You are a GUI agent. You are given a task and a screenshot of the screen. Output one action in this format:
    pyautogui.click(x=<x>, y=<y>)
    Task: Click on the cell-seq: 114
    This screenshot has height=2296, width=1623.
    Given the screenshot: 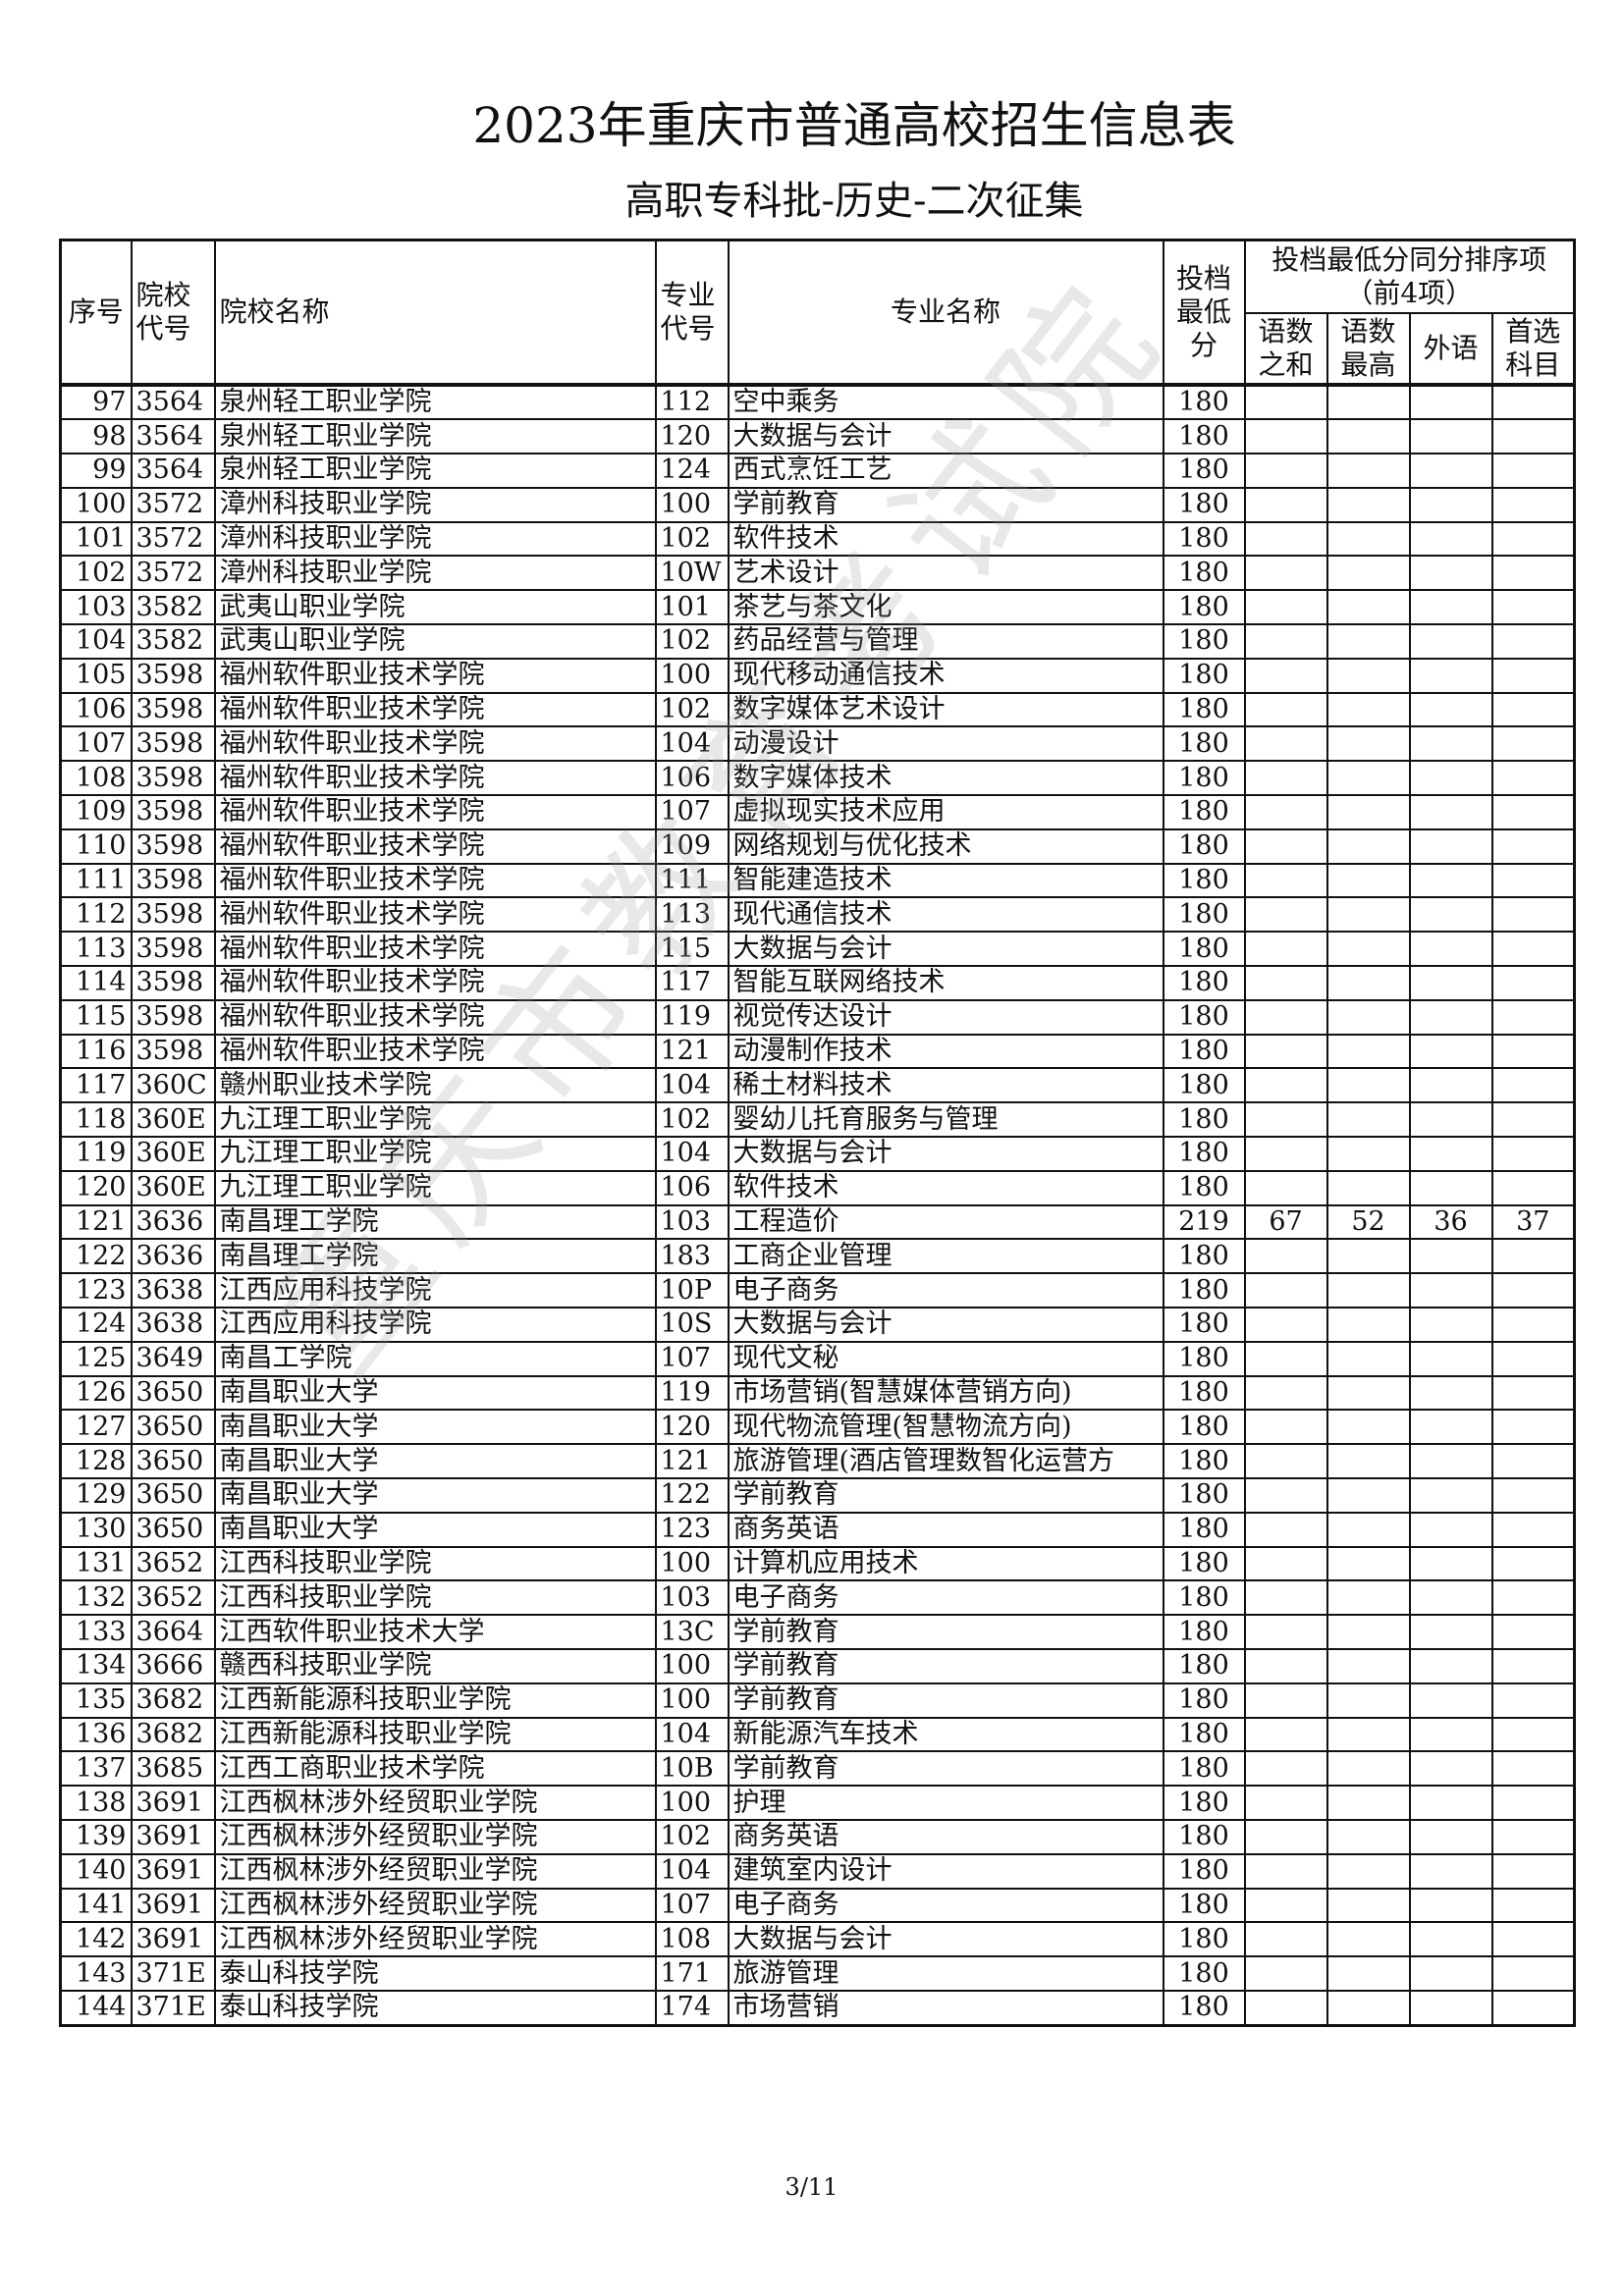 What is the action you would take?
    pyautogui.click(x=96, y=983)
    